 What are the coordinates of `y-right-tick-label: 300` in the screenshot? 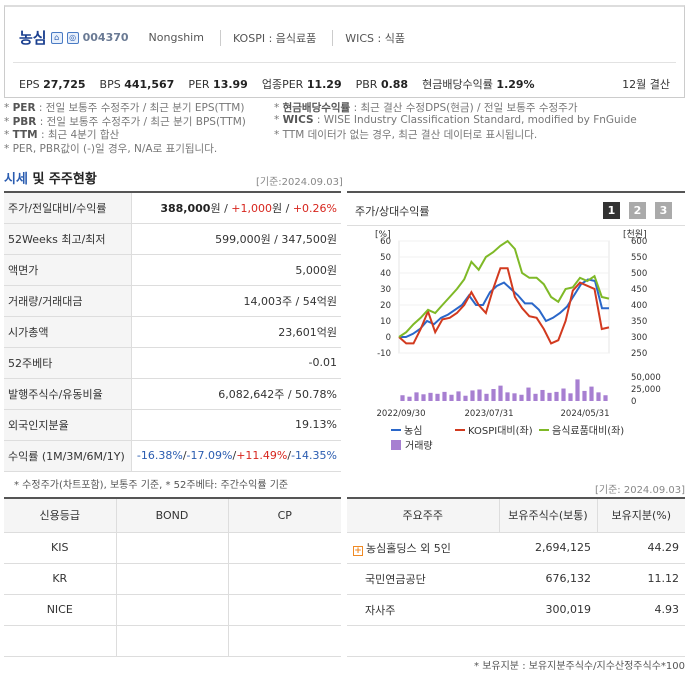 It's located at (639, 338).